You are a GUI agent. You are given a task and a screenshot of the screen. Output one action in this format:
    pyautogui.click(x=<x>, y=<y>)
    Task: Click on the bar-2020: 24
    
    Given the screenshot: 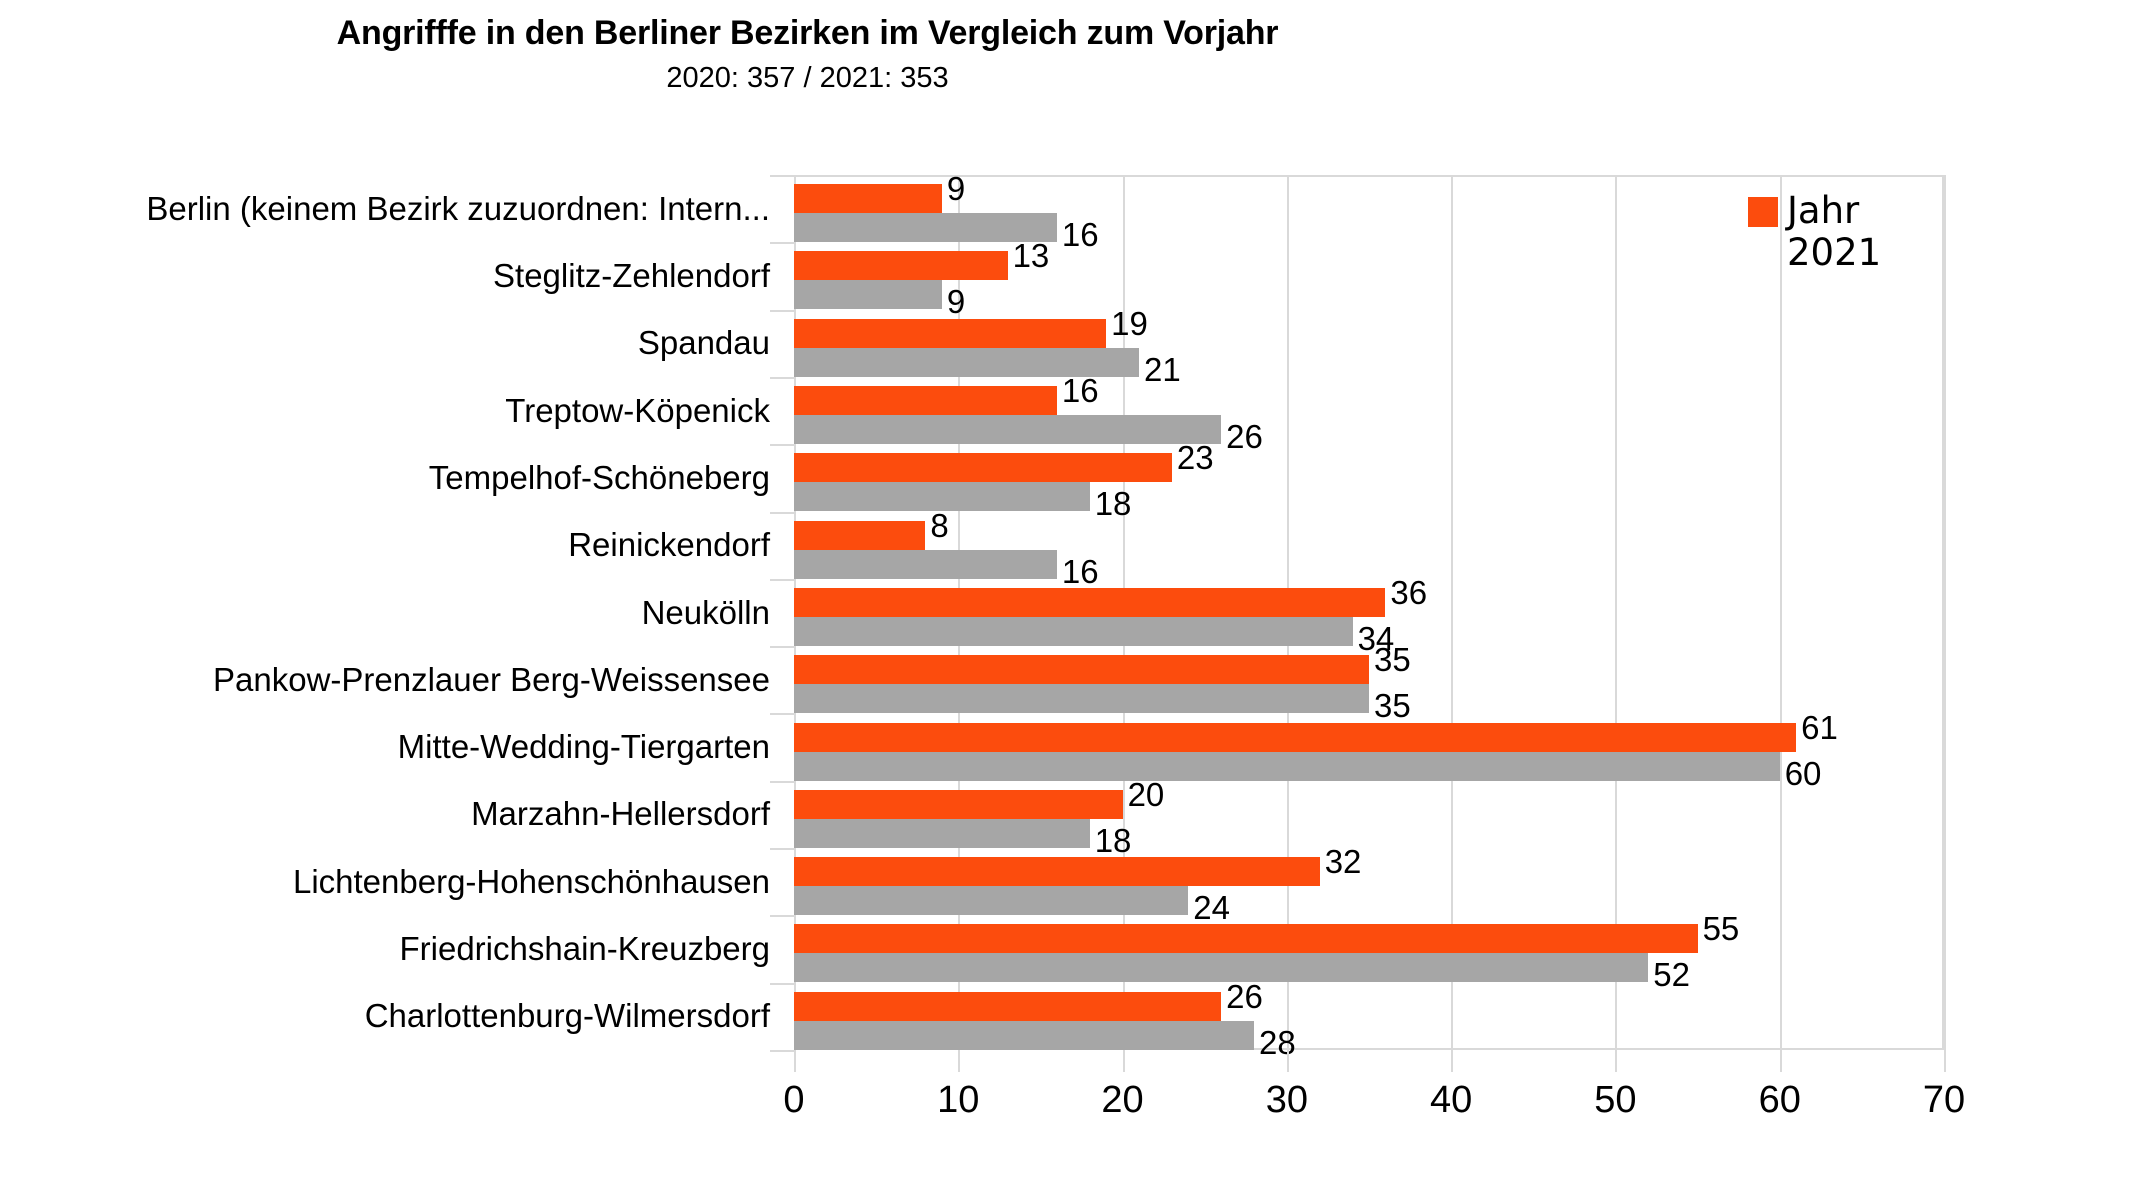 What is the action you would take?
    pyautogui.click(x=1012, y=905)
    